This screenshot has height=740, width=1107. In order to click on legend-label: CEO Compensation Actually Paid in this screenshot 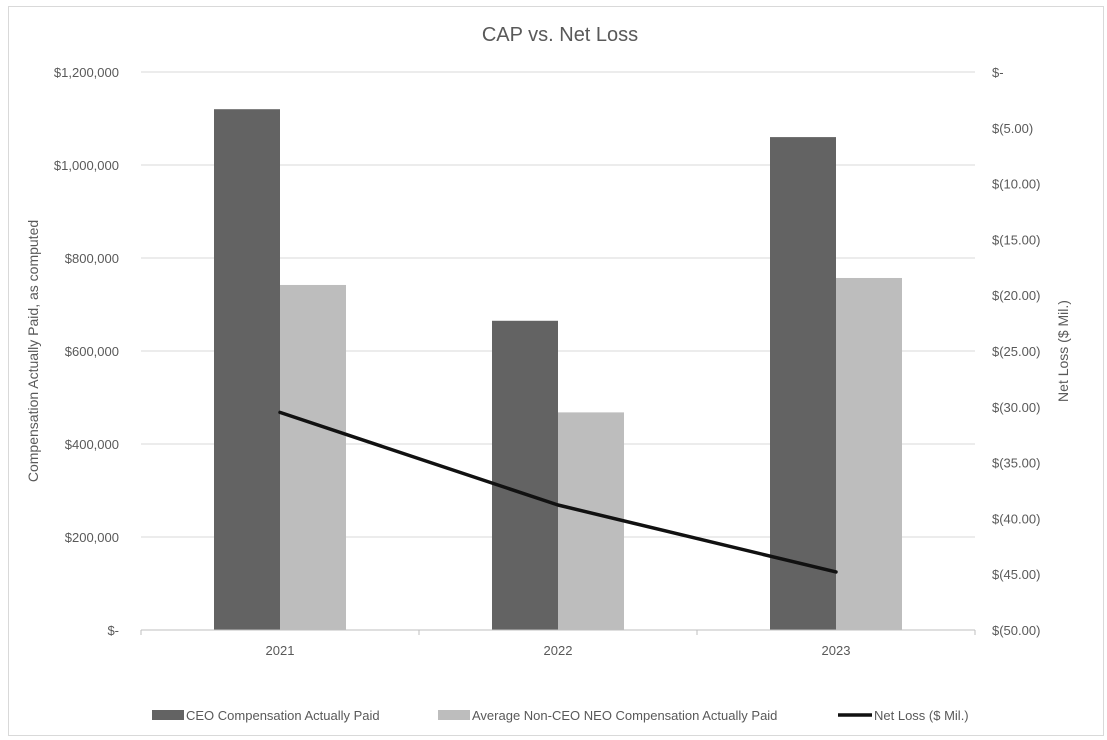, I will do `click(283, 715)`.